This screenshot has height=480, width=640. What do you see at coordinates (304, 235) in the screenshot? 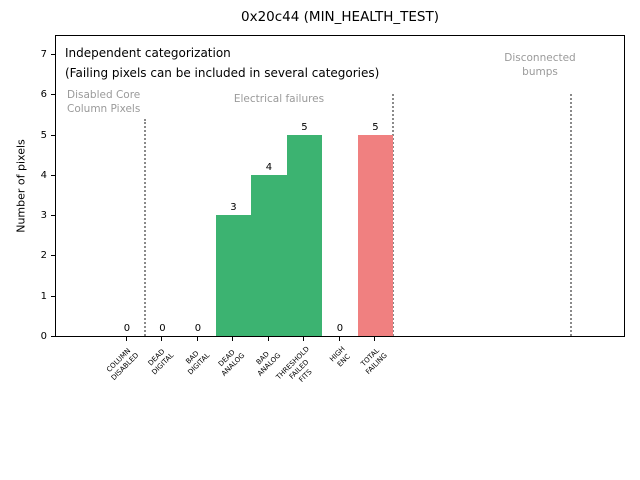
I see `bar-threshold-failed-fits` at bounding box center [304, 235].